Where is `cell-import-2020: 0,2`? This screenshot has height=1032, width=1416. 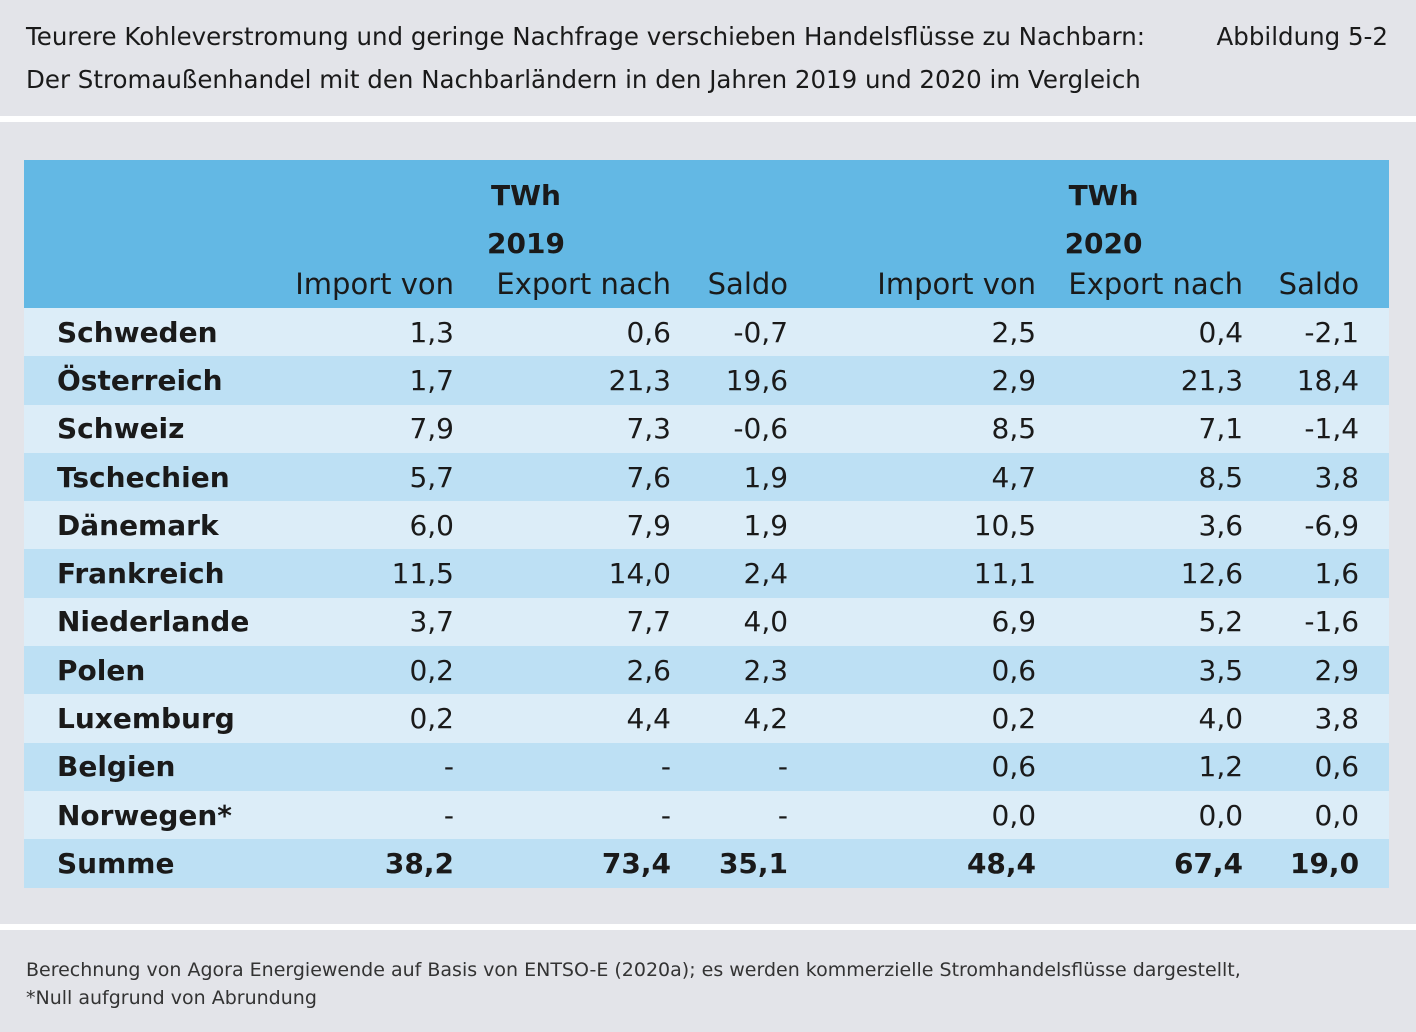 cell-import-2020: 0,2 is located at coordinates (1014, 719).